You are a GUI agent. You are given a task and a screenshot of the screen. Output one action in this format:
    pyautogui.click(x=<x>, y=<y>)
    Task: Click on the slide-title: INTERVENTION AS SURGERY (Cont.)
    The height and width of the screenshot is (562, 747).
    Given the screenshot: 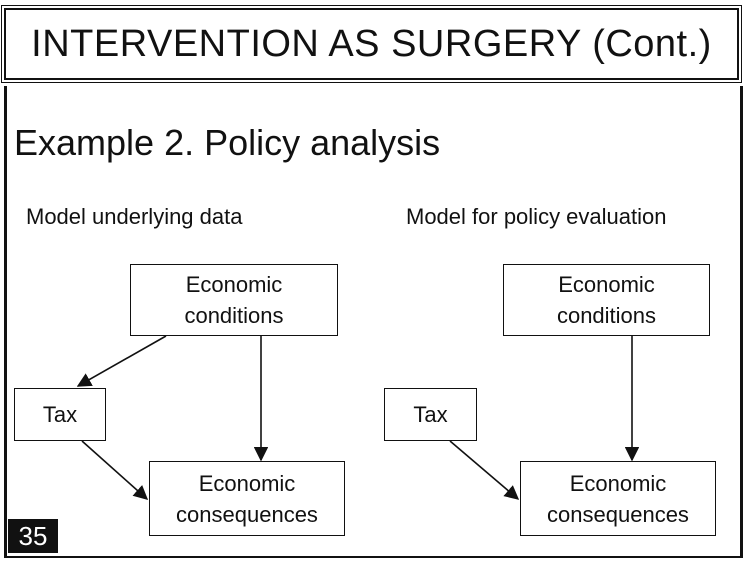 What is the action you would take?
    pyautogui.click(x=371, y=43)
    